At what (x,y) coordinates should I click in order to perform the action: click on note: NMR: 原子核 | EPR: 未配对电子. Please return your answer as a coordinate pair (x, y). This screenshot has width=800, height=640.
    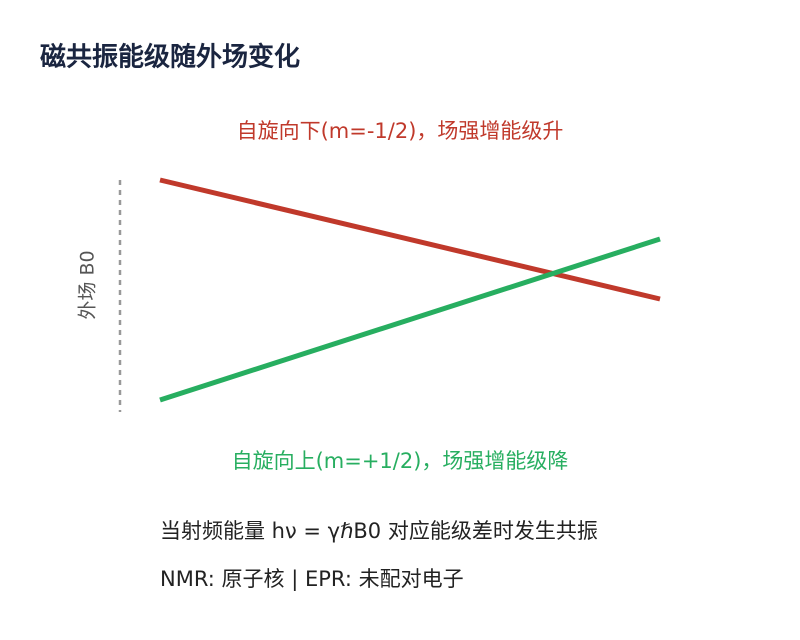
    Looking at the image, I should click on (312, 579).